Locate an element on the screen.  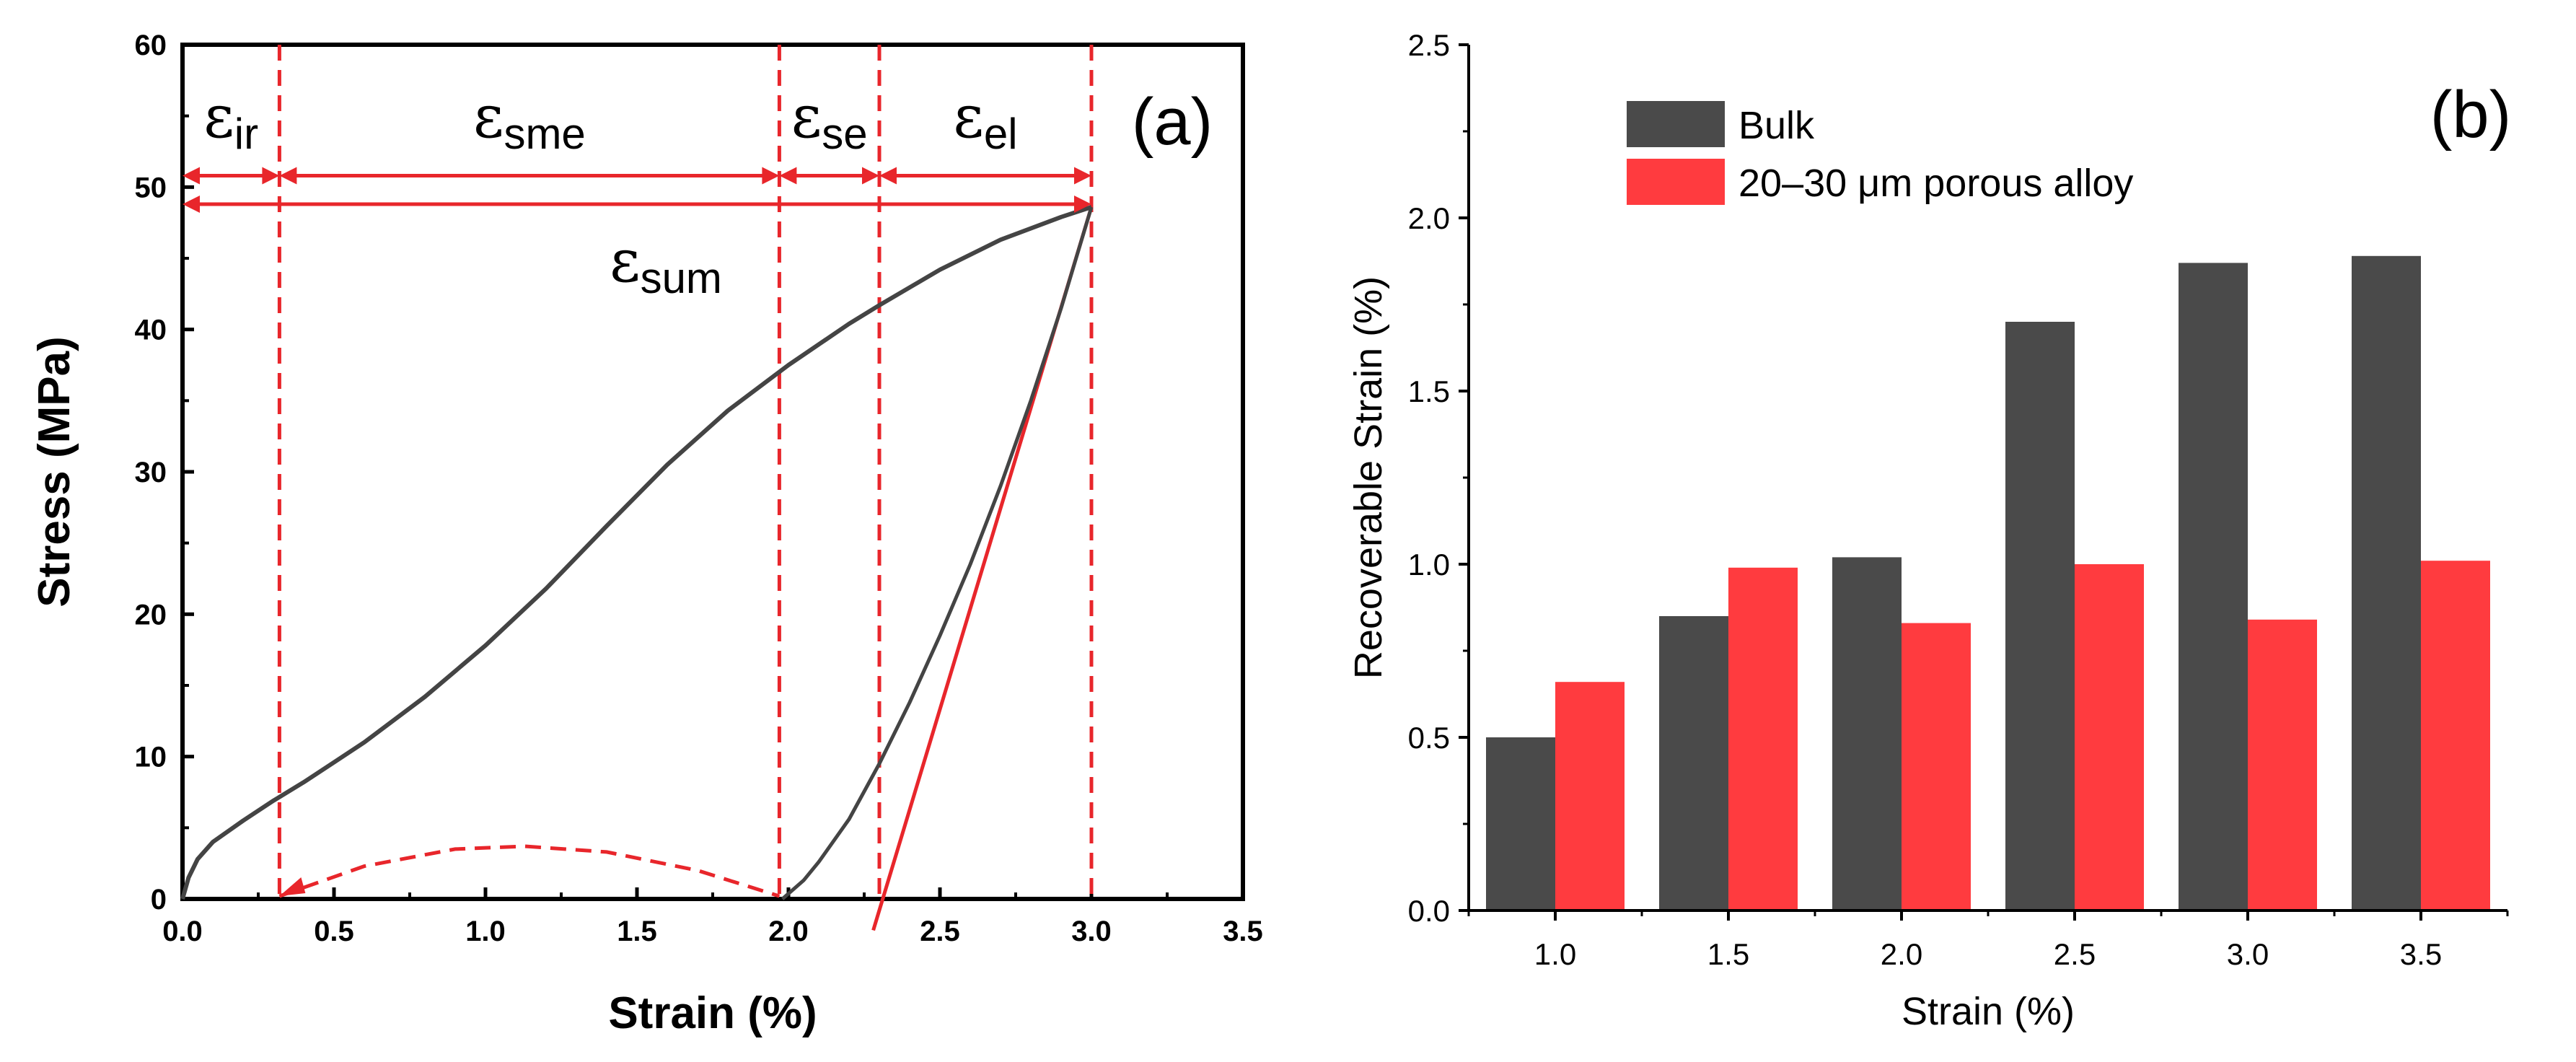
y-tick-label: 0.0 is located at coordinates (1429, 911).